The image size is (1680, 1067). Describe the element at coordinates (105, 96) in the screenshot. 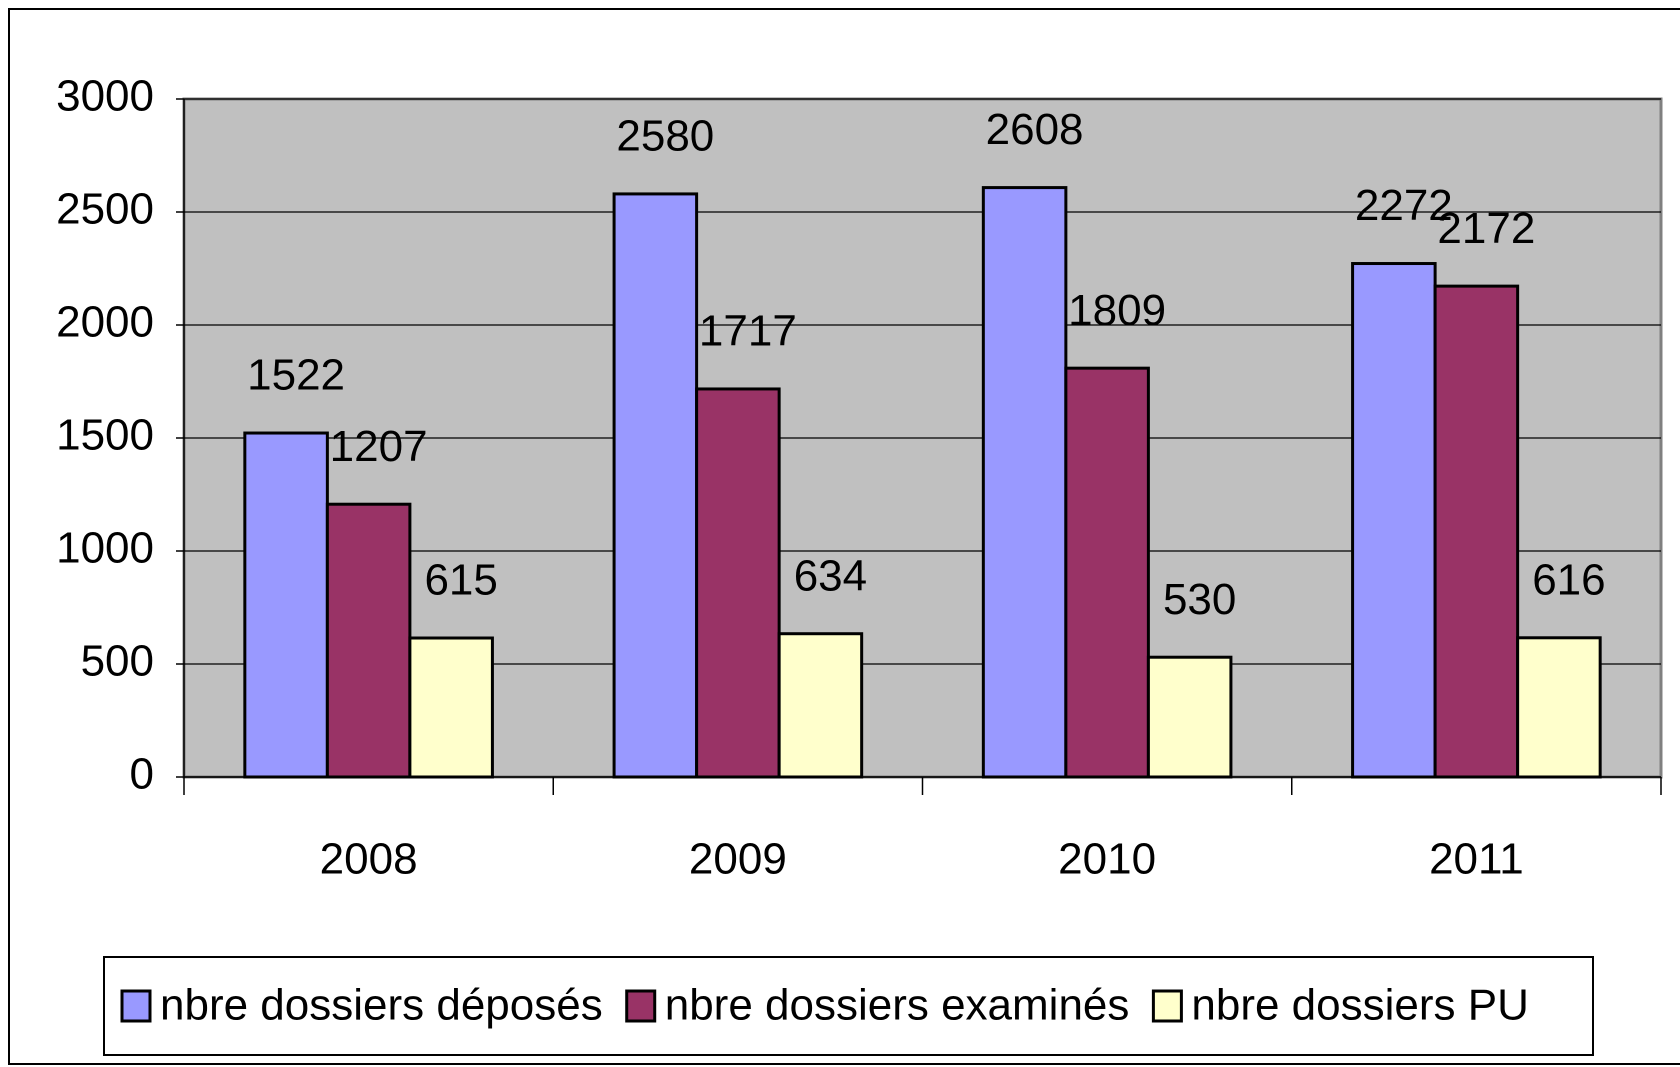

I see `y-tick-label: 3000` at that location.